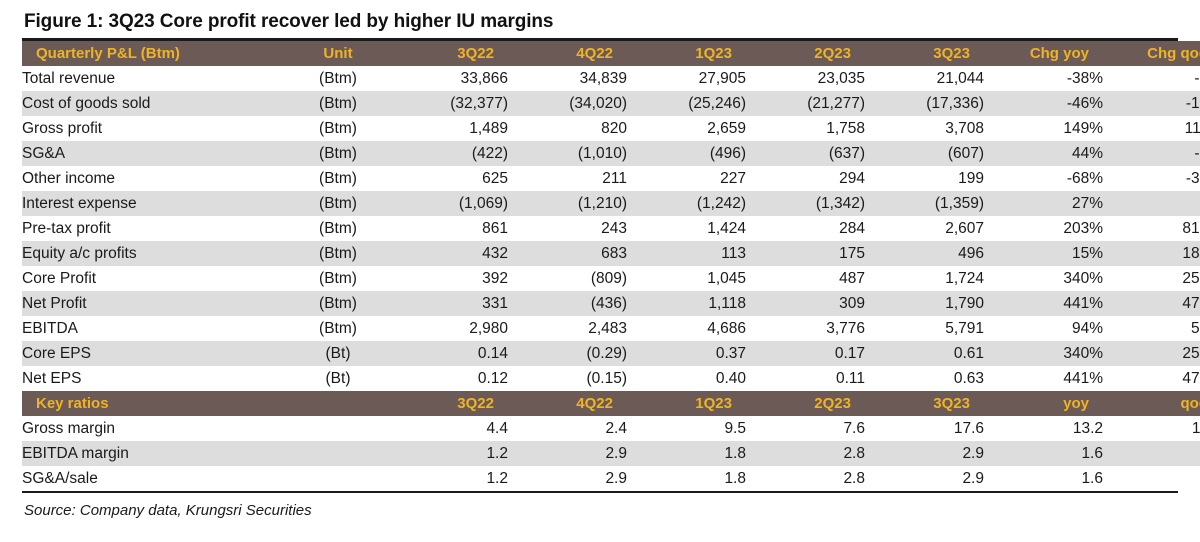  I want to click on cell-value: 2.8, so click(805, 478).